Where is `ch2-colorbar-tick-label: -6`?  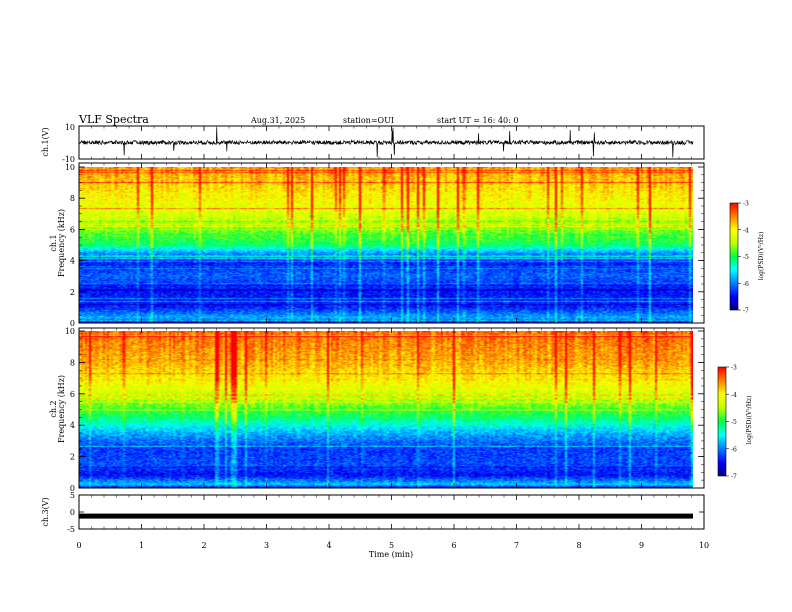 ch2-colorbar-tick-label: -6 is located at coordinates (734, 449).